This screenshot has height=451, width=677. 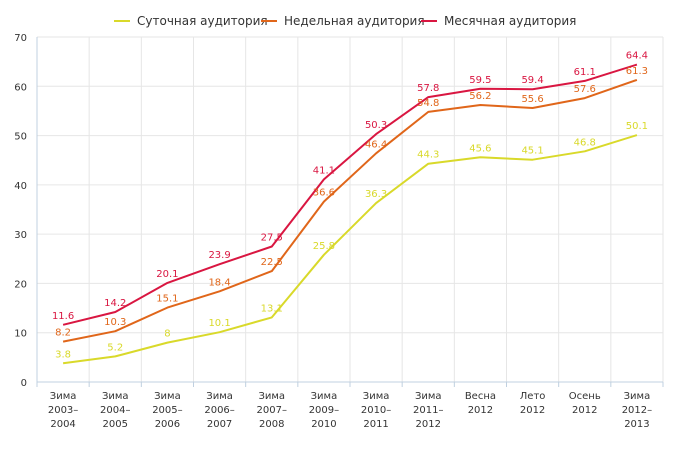 What do you see at coordinates (115, 303) in the screenshot?
I see `data-label: 14.2` at bounding box center [115, 303].